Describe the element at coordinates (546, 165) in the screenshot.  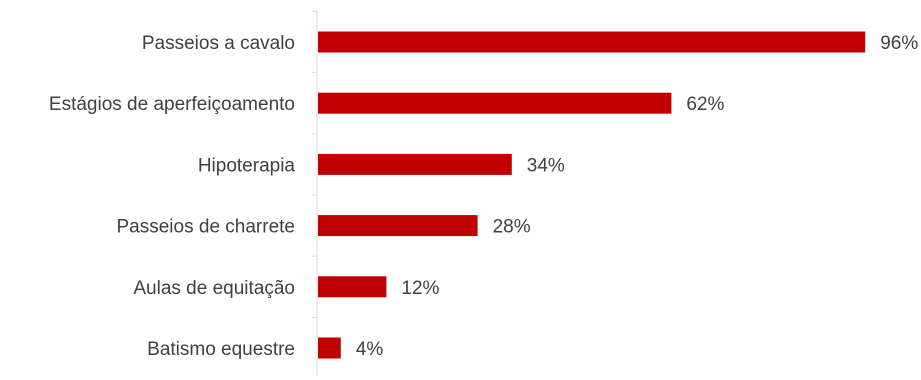
I see `value-label: 34%` at that location.